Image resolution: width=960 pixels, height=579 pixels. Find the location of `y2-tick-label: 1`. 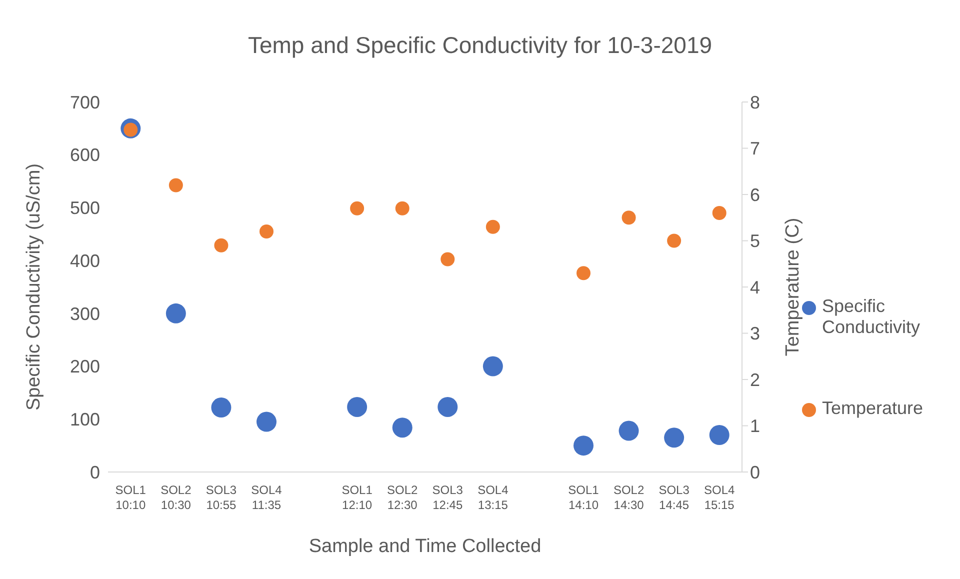

y2-tick-label: 1 is located at coordinates (755, 426).